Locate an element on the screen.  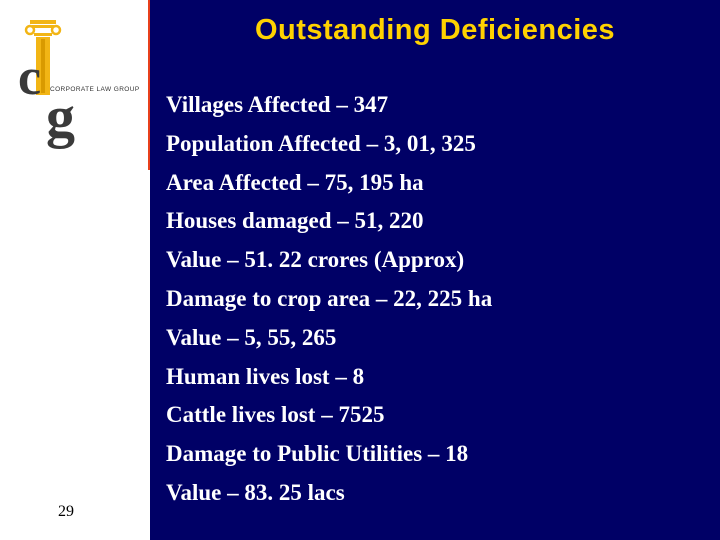
logo-letter-c: c is located at coordinates (29, 77).